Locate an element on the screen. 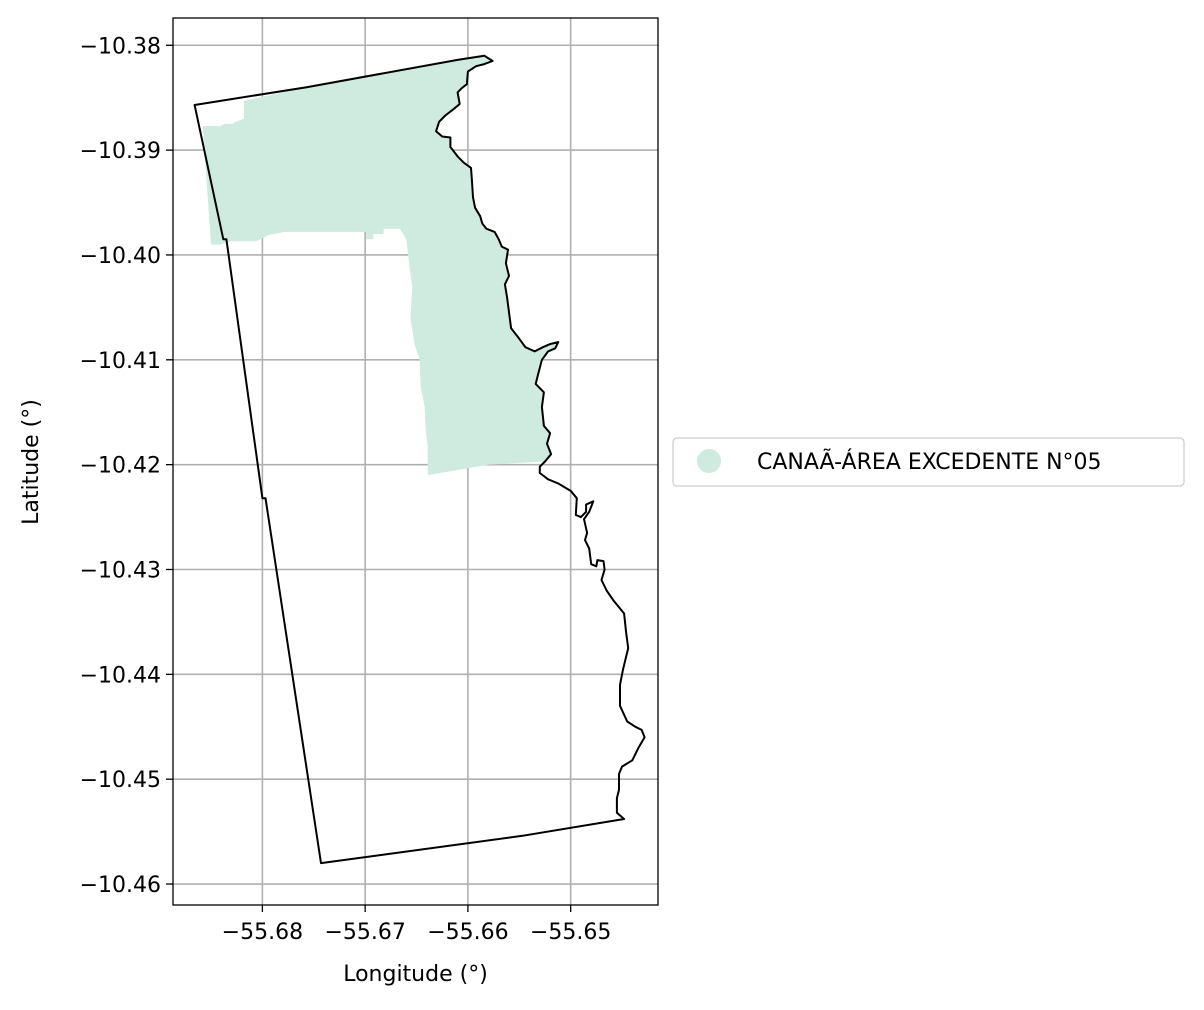 Image resolution: width=1204 pixels, height=1010 pixels. y-tick-label: −10.46 is located at coordinates (120, 885).